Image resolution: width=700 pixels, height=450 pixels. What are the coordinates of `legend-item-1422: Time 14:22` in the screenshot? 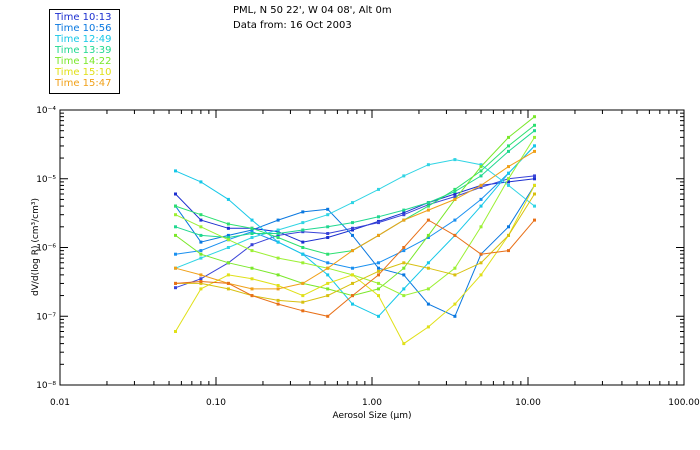 It's located at (83, 61).